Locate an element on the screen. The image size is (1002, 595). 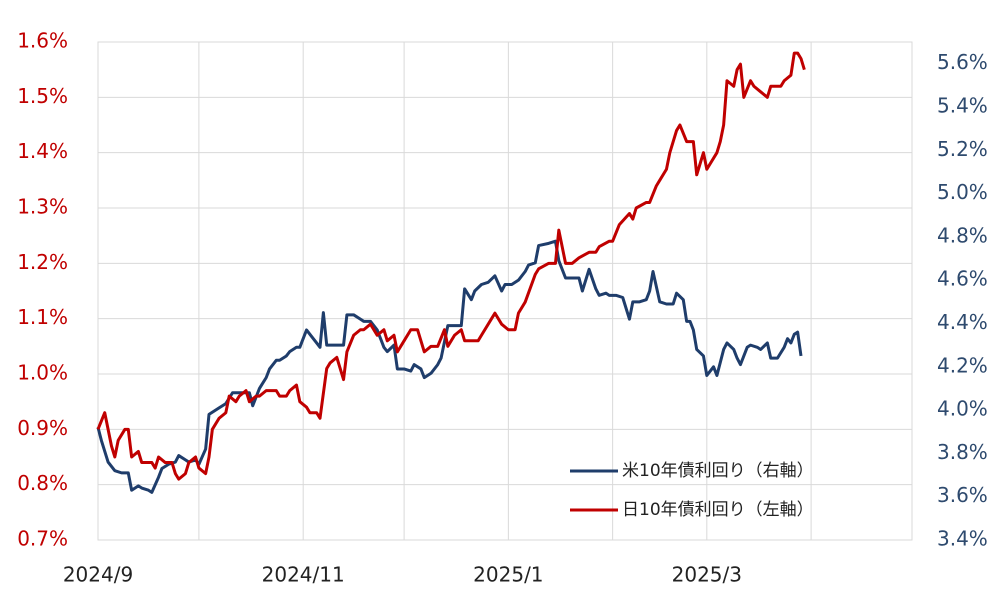
legend-label: 米10年債利回り（右軸） is located at coordinates (718, 471).